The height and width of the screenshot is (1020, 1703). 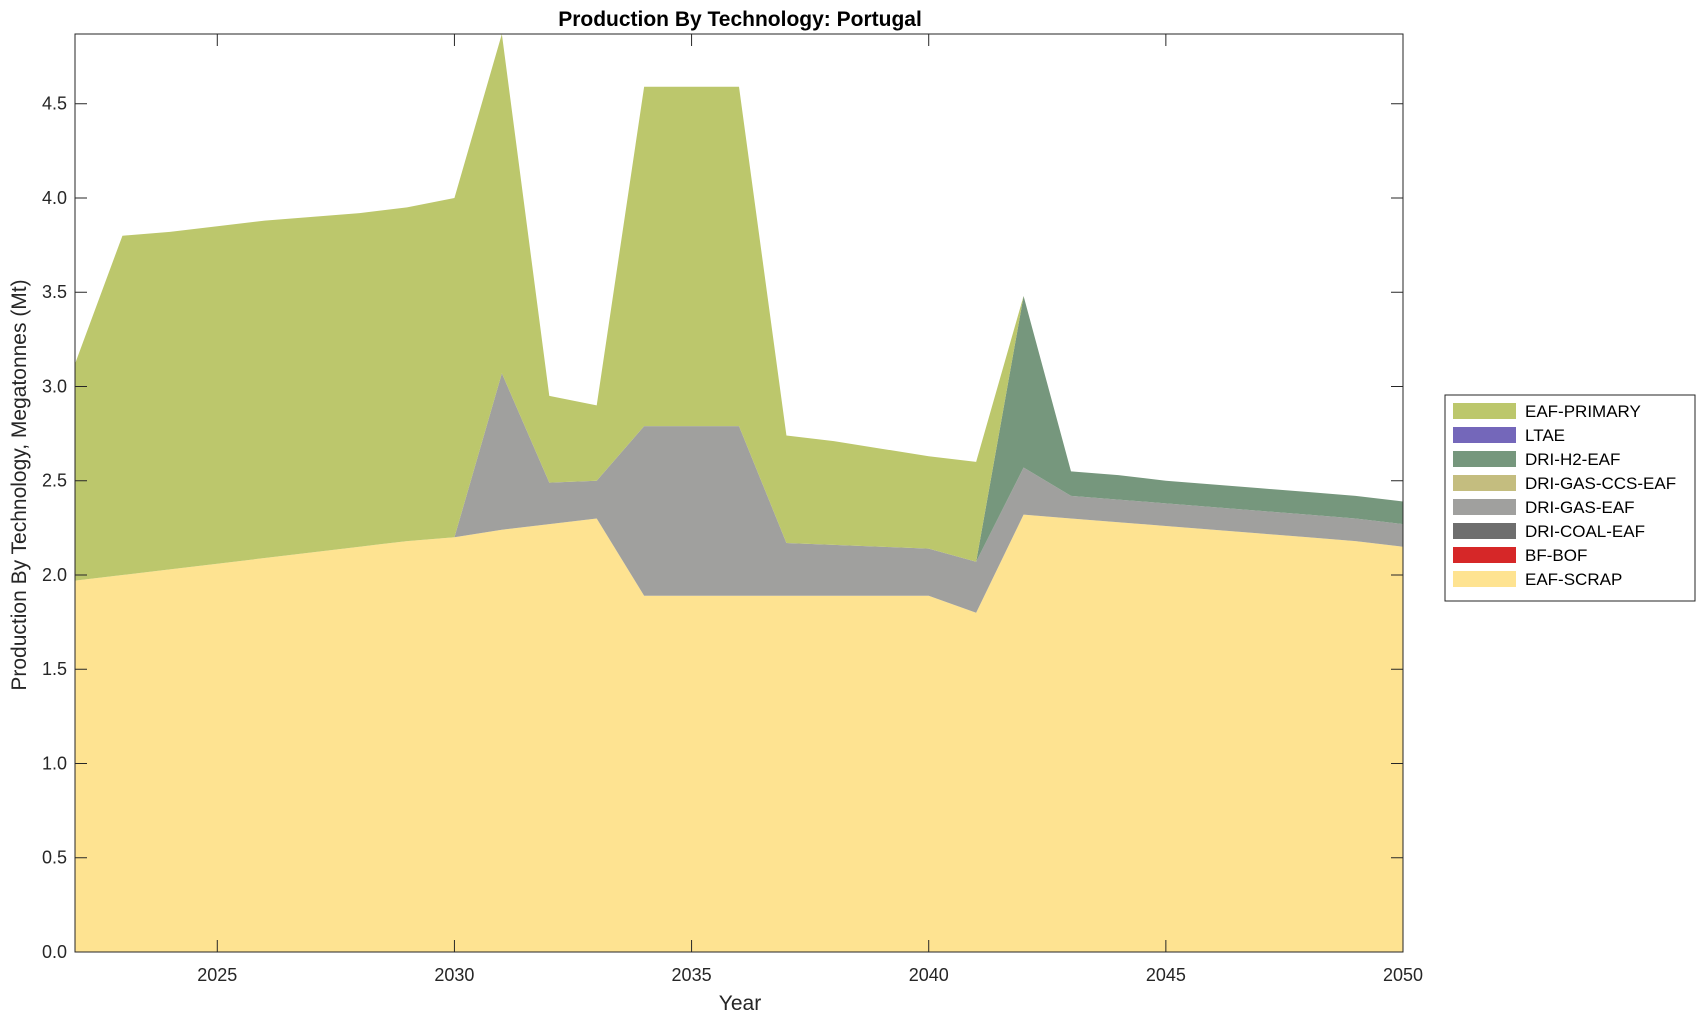 I want to click on x-tick-label: 2050, so click(x=1403, y=975).